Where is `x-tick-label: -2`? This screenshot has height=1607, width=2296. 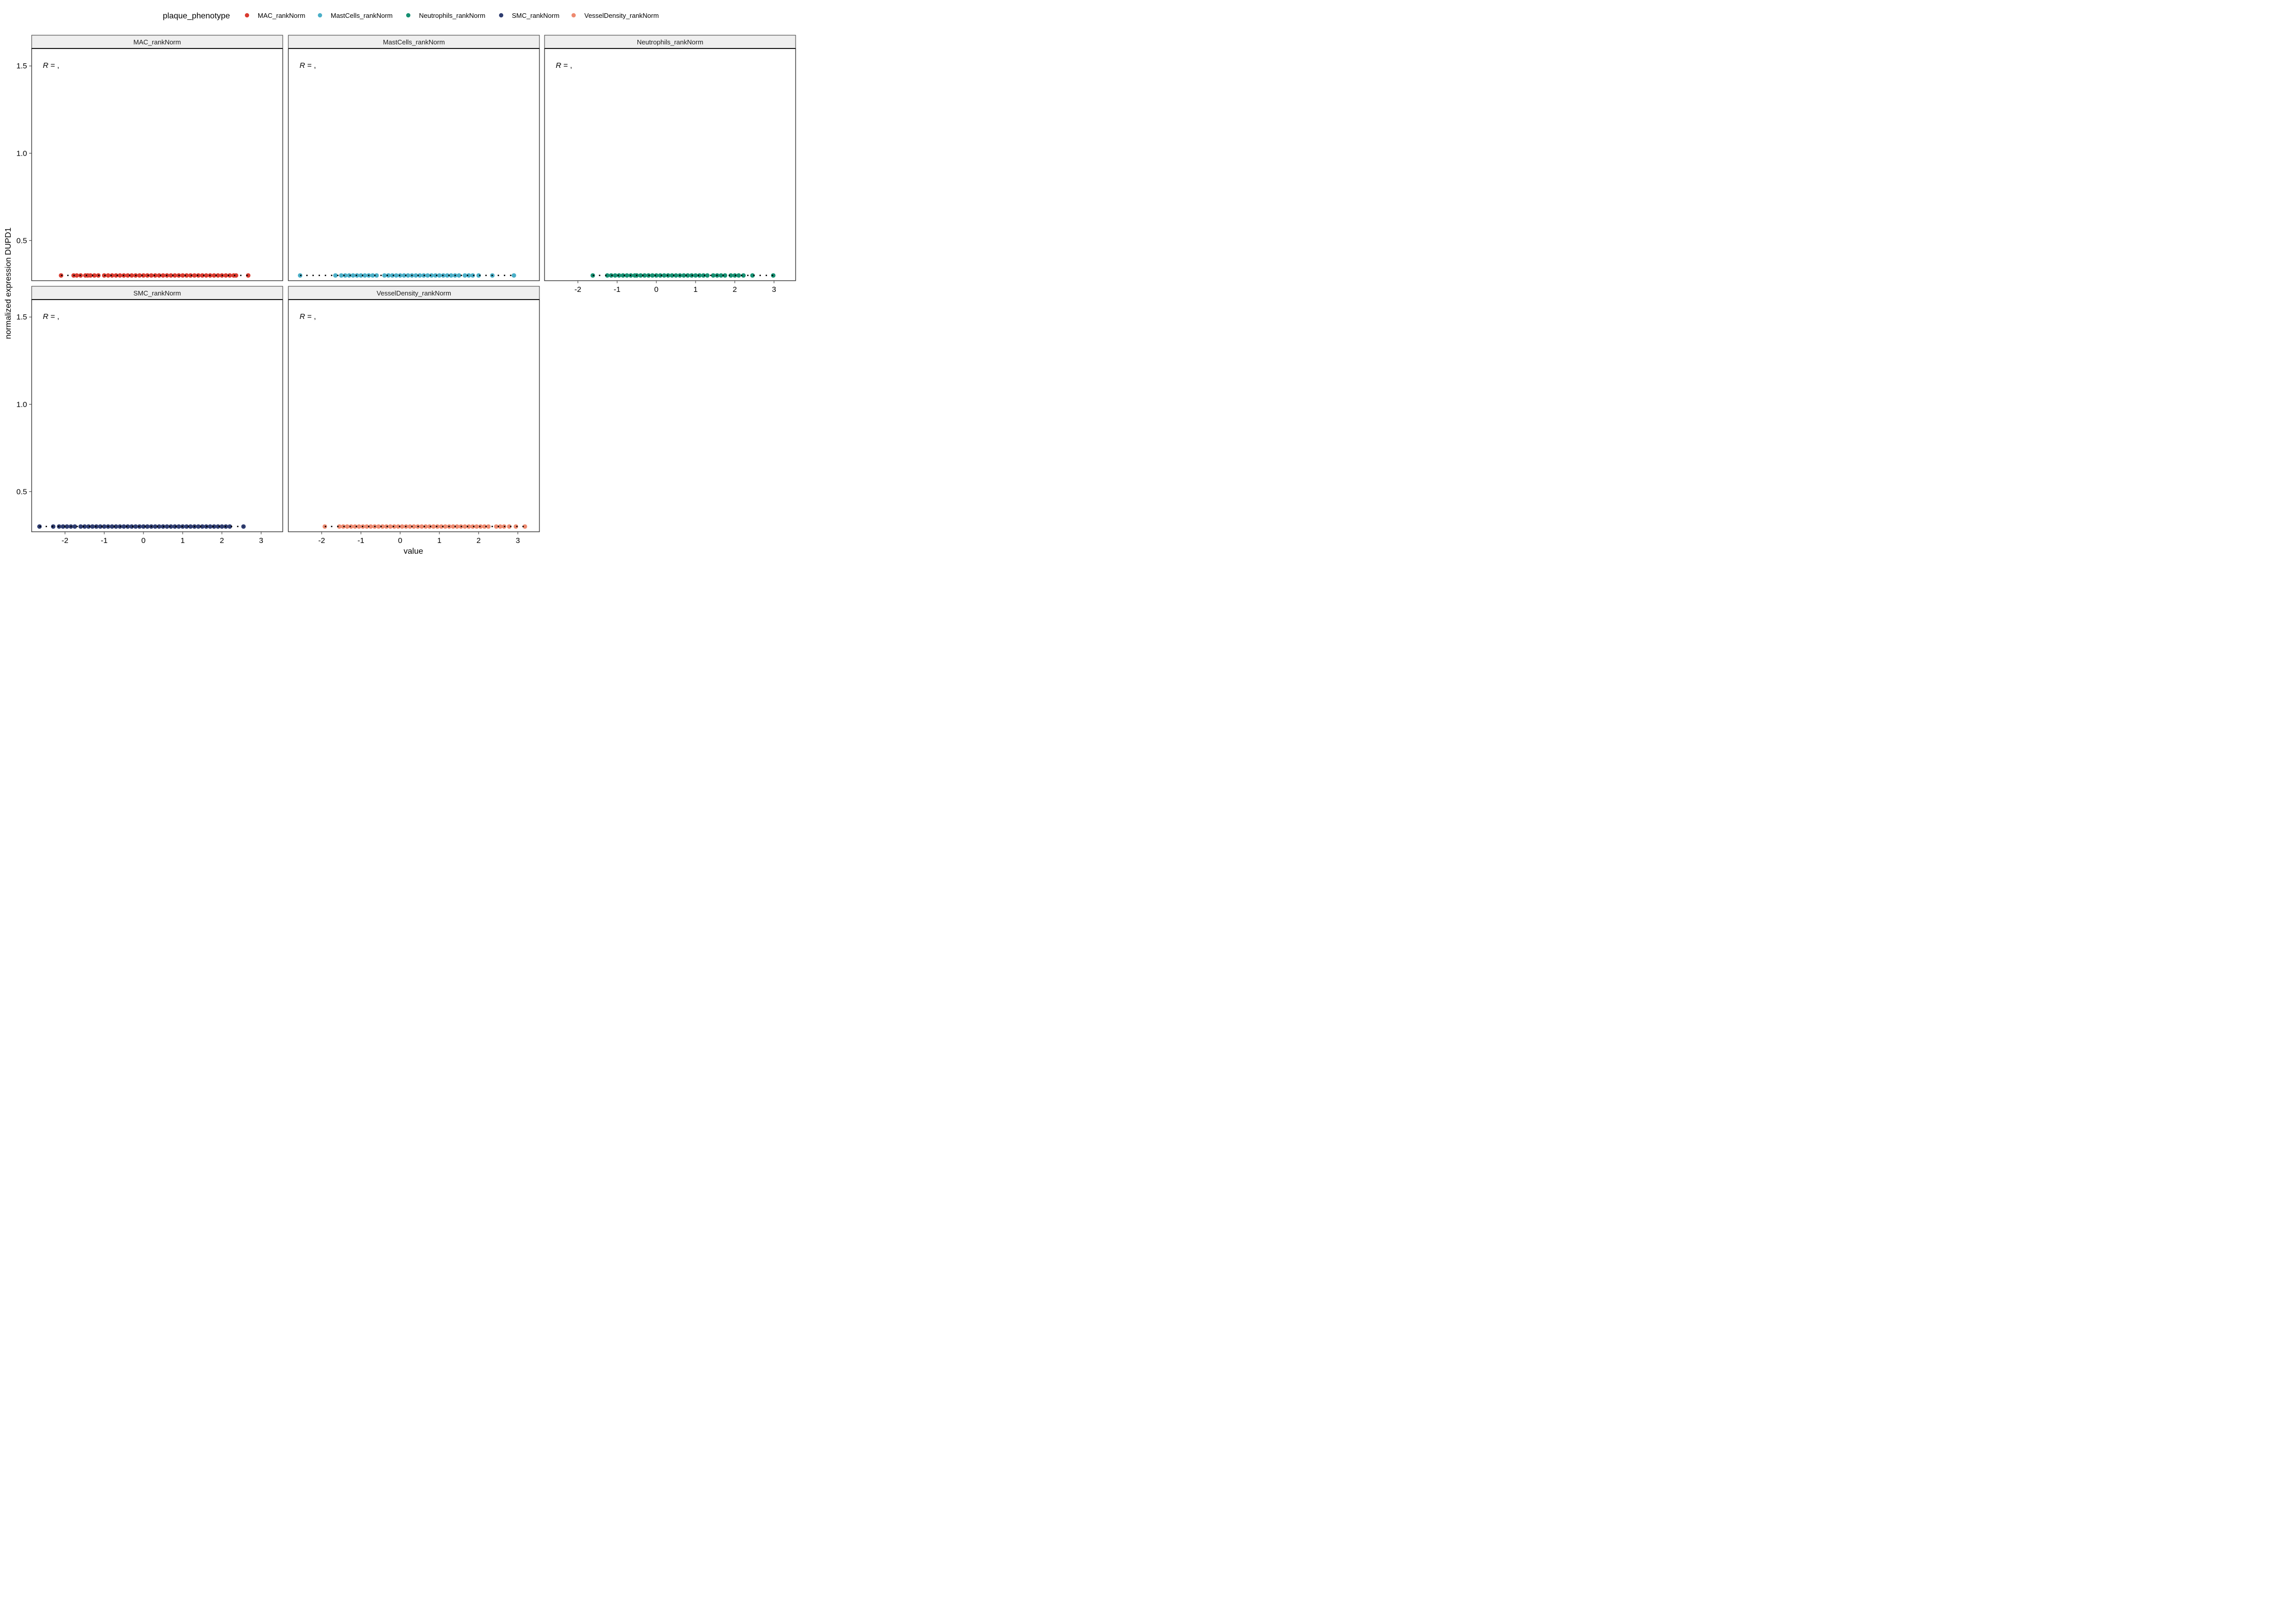 x-tick-label: -2 is located at coordinates (321, 540).